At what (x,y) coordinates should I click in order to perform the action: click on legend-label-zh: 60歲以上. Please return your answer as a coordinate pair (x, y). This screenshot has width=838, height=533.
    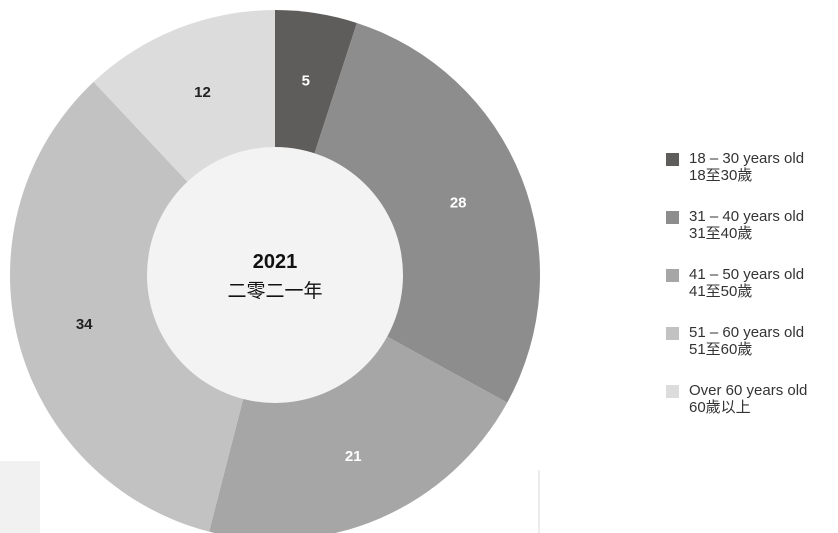
    Looking at the image, I should click on (720, 407).